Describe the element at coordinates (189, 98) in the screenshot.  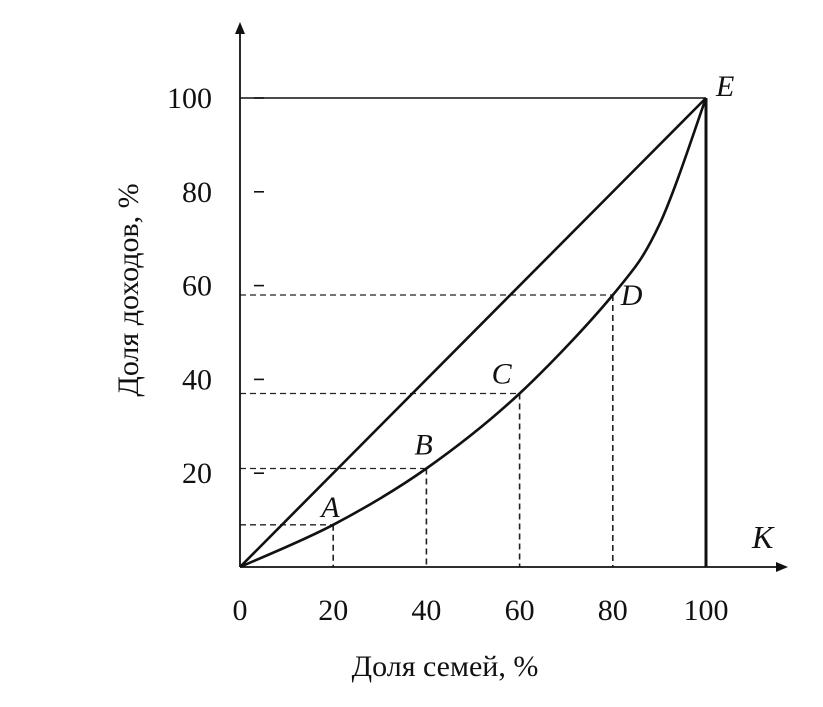
I see `y-tick-label-100: 100` at that location.